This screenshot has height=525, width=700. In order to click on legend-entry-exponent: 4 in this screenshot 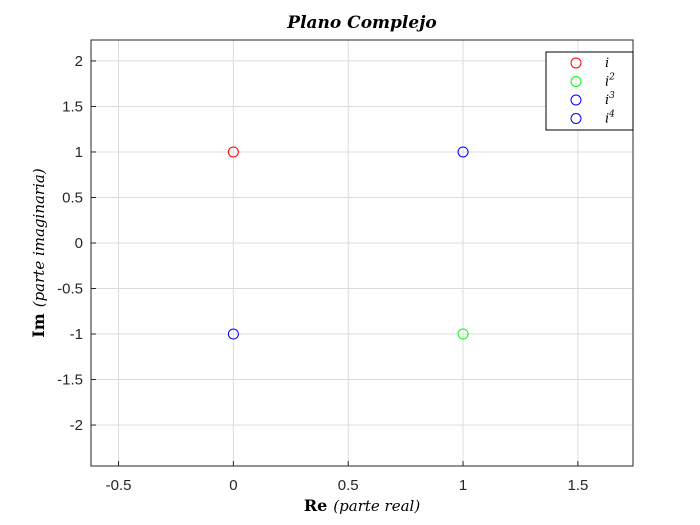, I will do `click(611, 115)`.